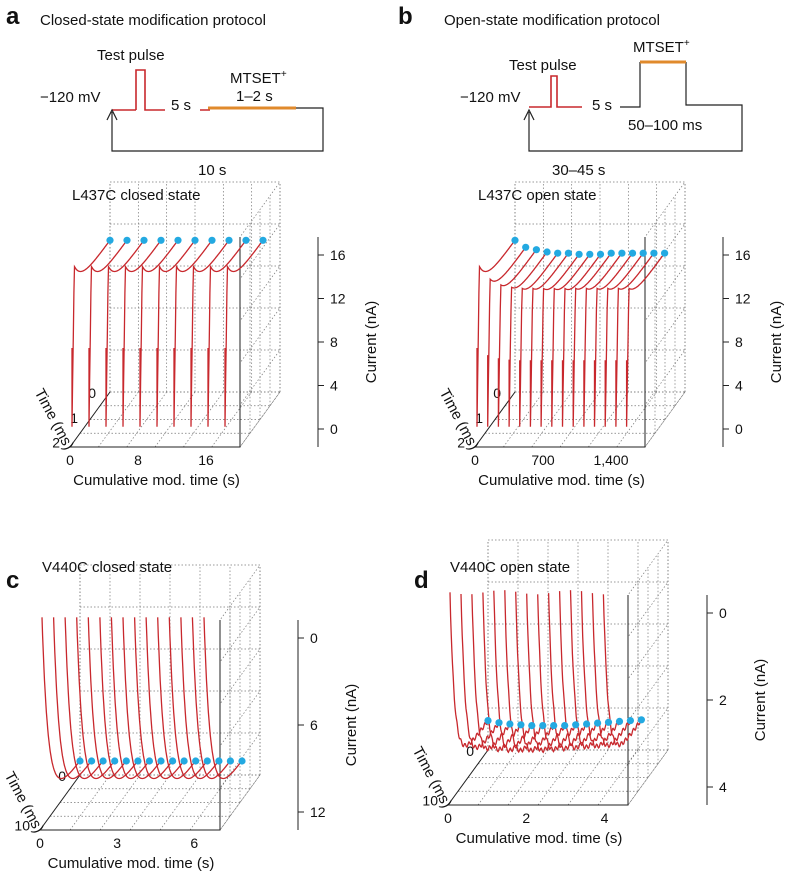 The image size is (788, 885). Describe the element at coordinates (117, 843) in the screenshot. I see `x-tick-label: 3` at that location.